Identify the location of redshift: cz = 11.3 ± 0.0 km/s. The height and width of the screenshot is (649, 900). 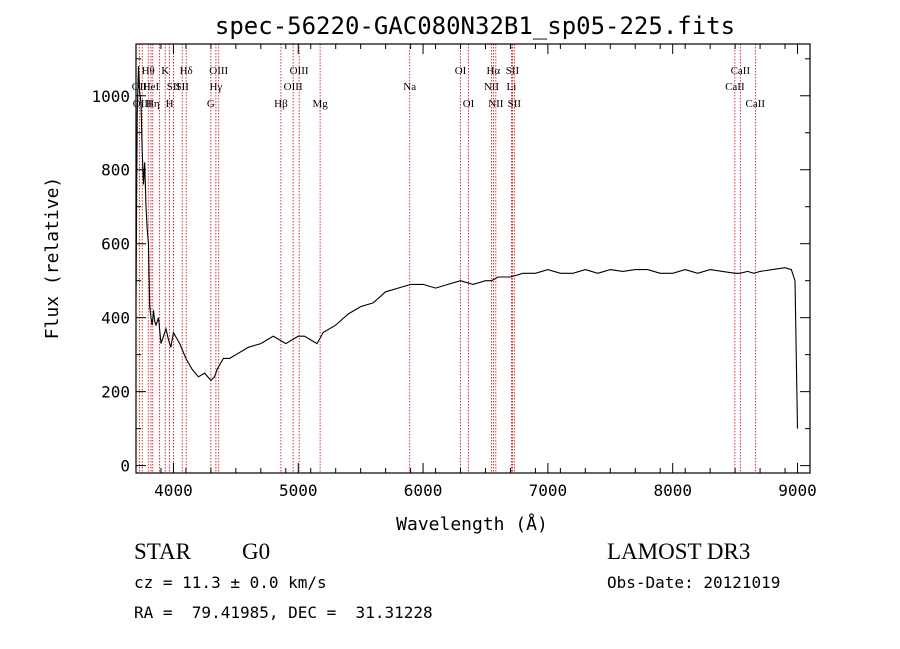
(230, 582).